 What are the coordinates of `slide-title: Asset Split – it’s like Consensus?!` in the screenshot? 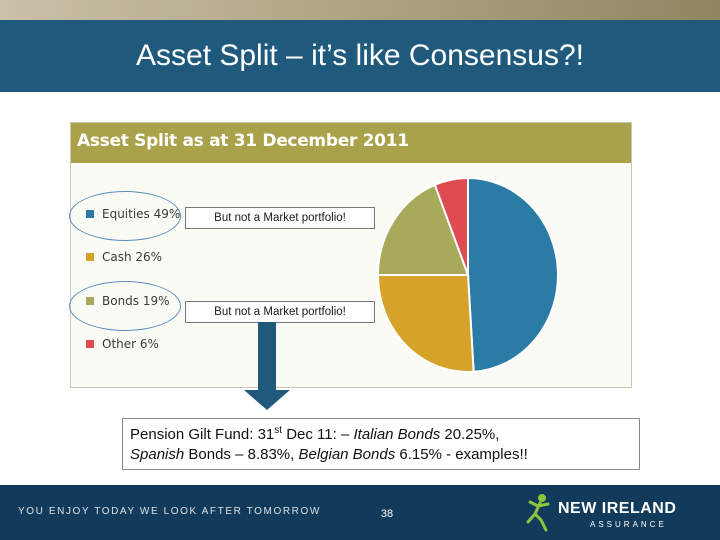 It's located at (360, 55).